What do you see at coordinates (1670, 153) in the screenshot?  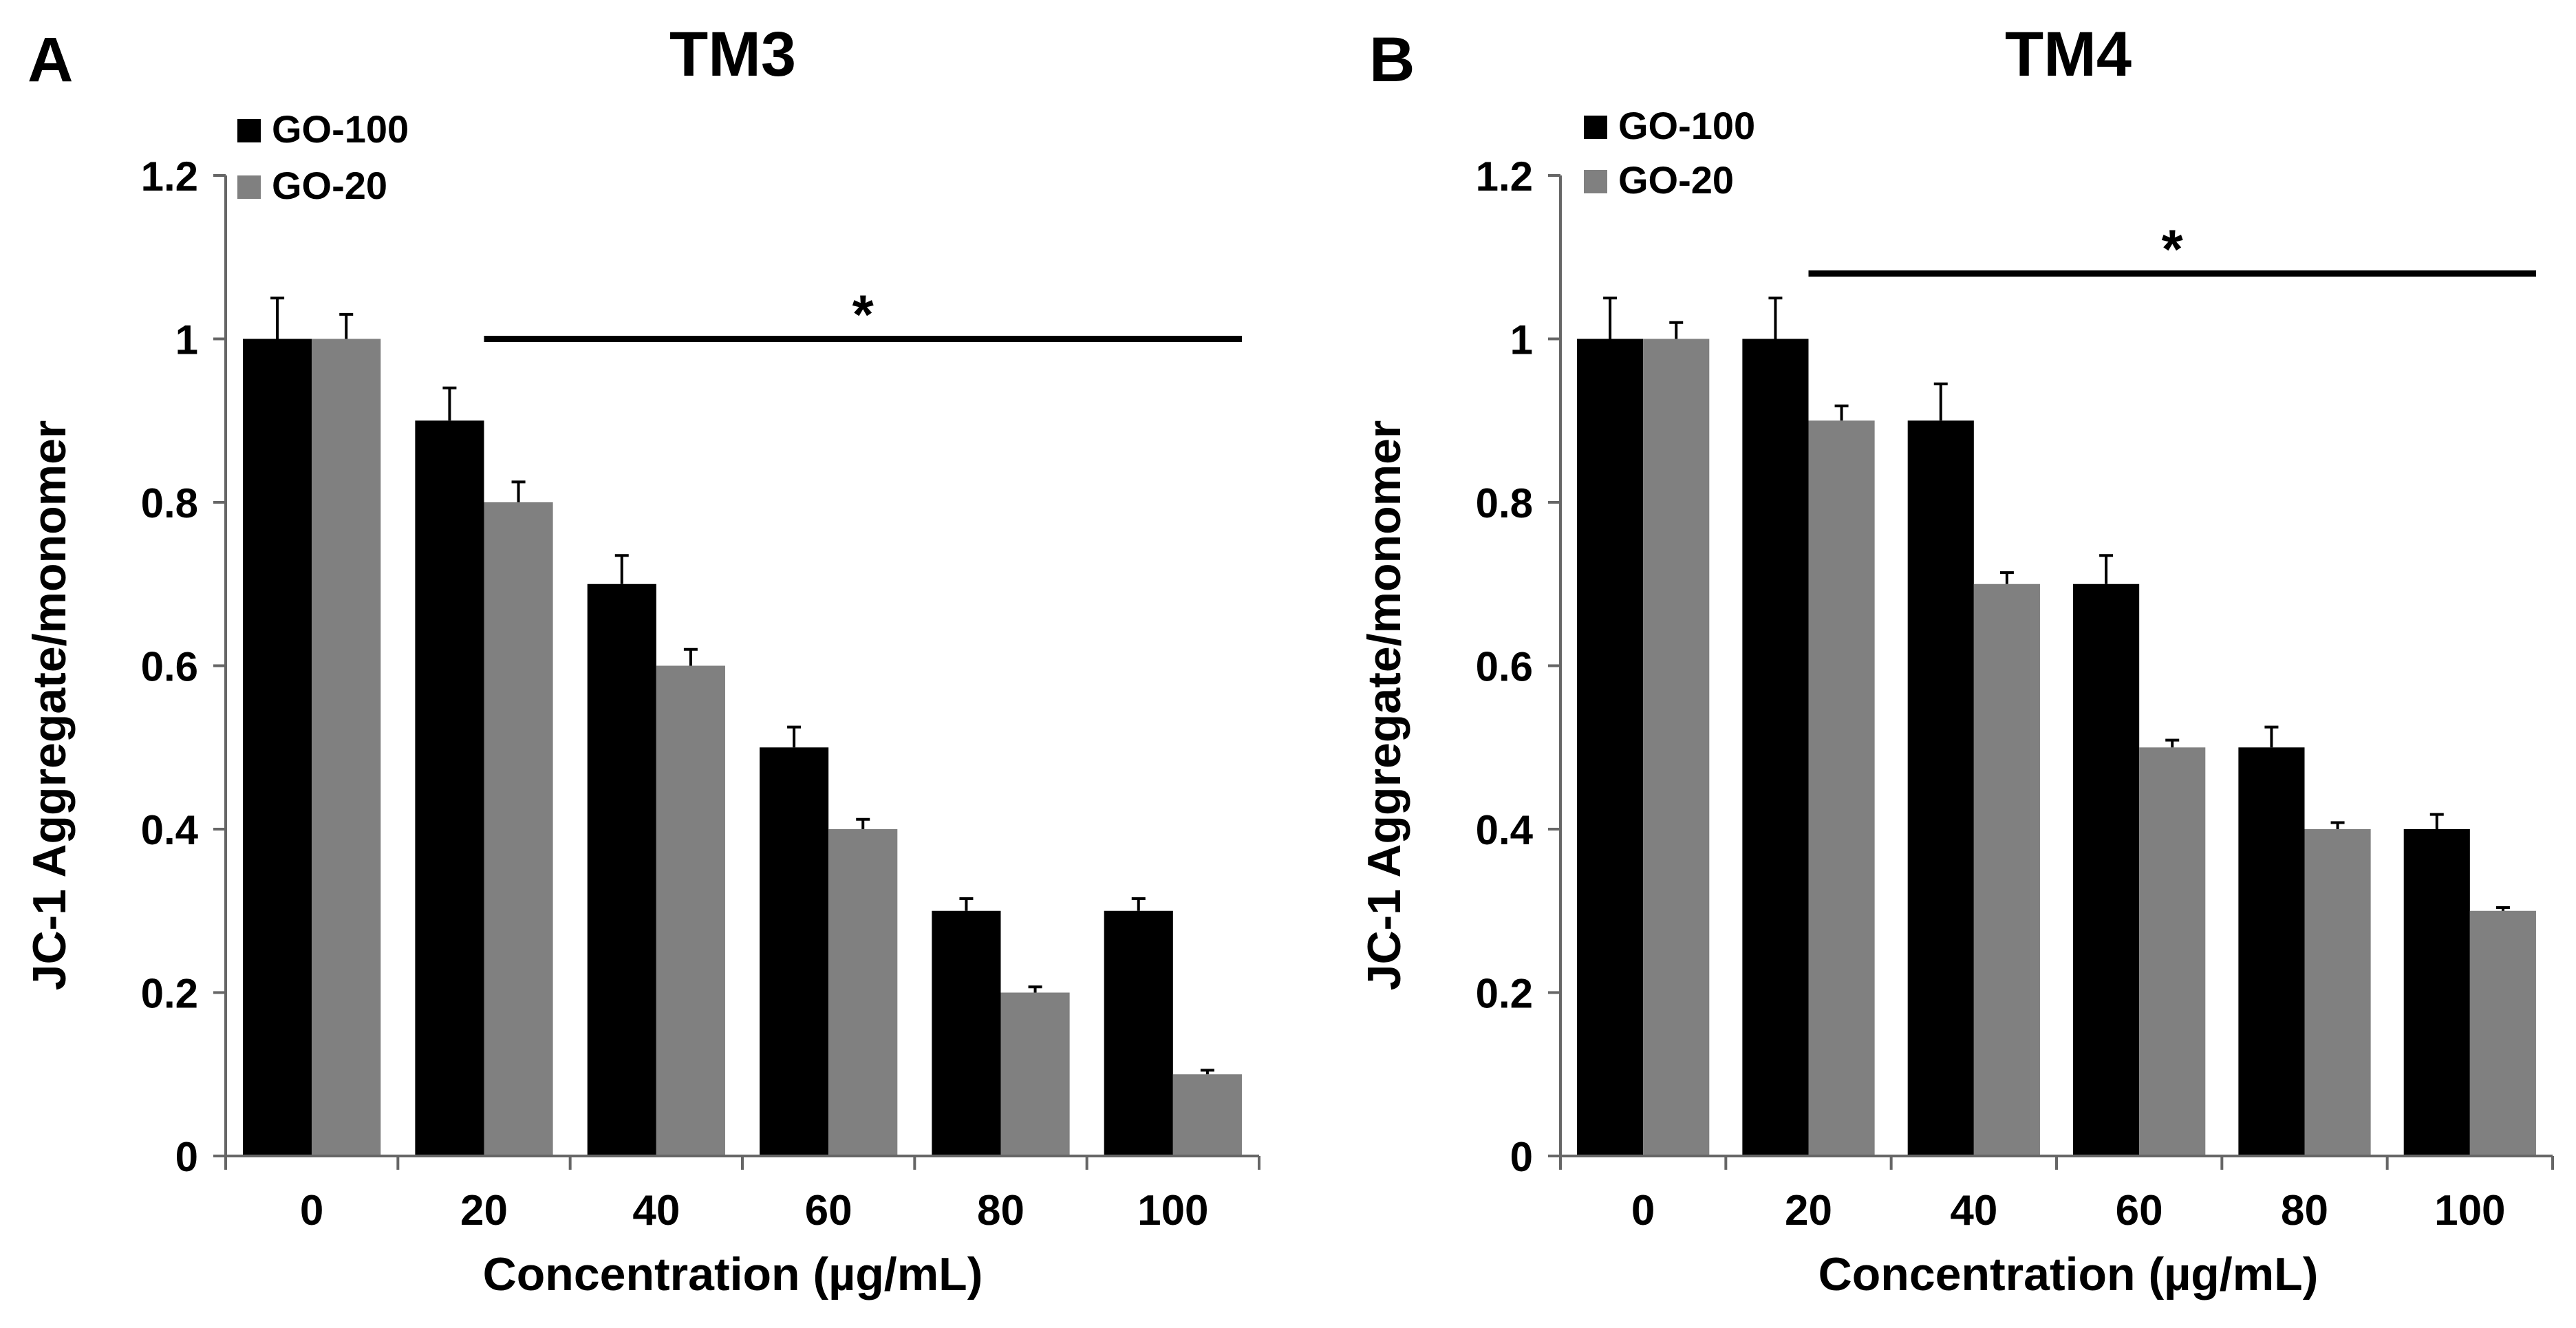 I see `legend-tm4: GO-100 GO-20` at bounding box center [1670, 153].